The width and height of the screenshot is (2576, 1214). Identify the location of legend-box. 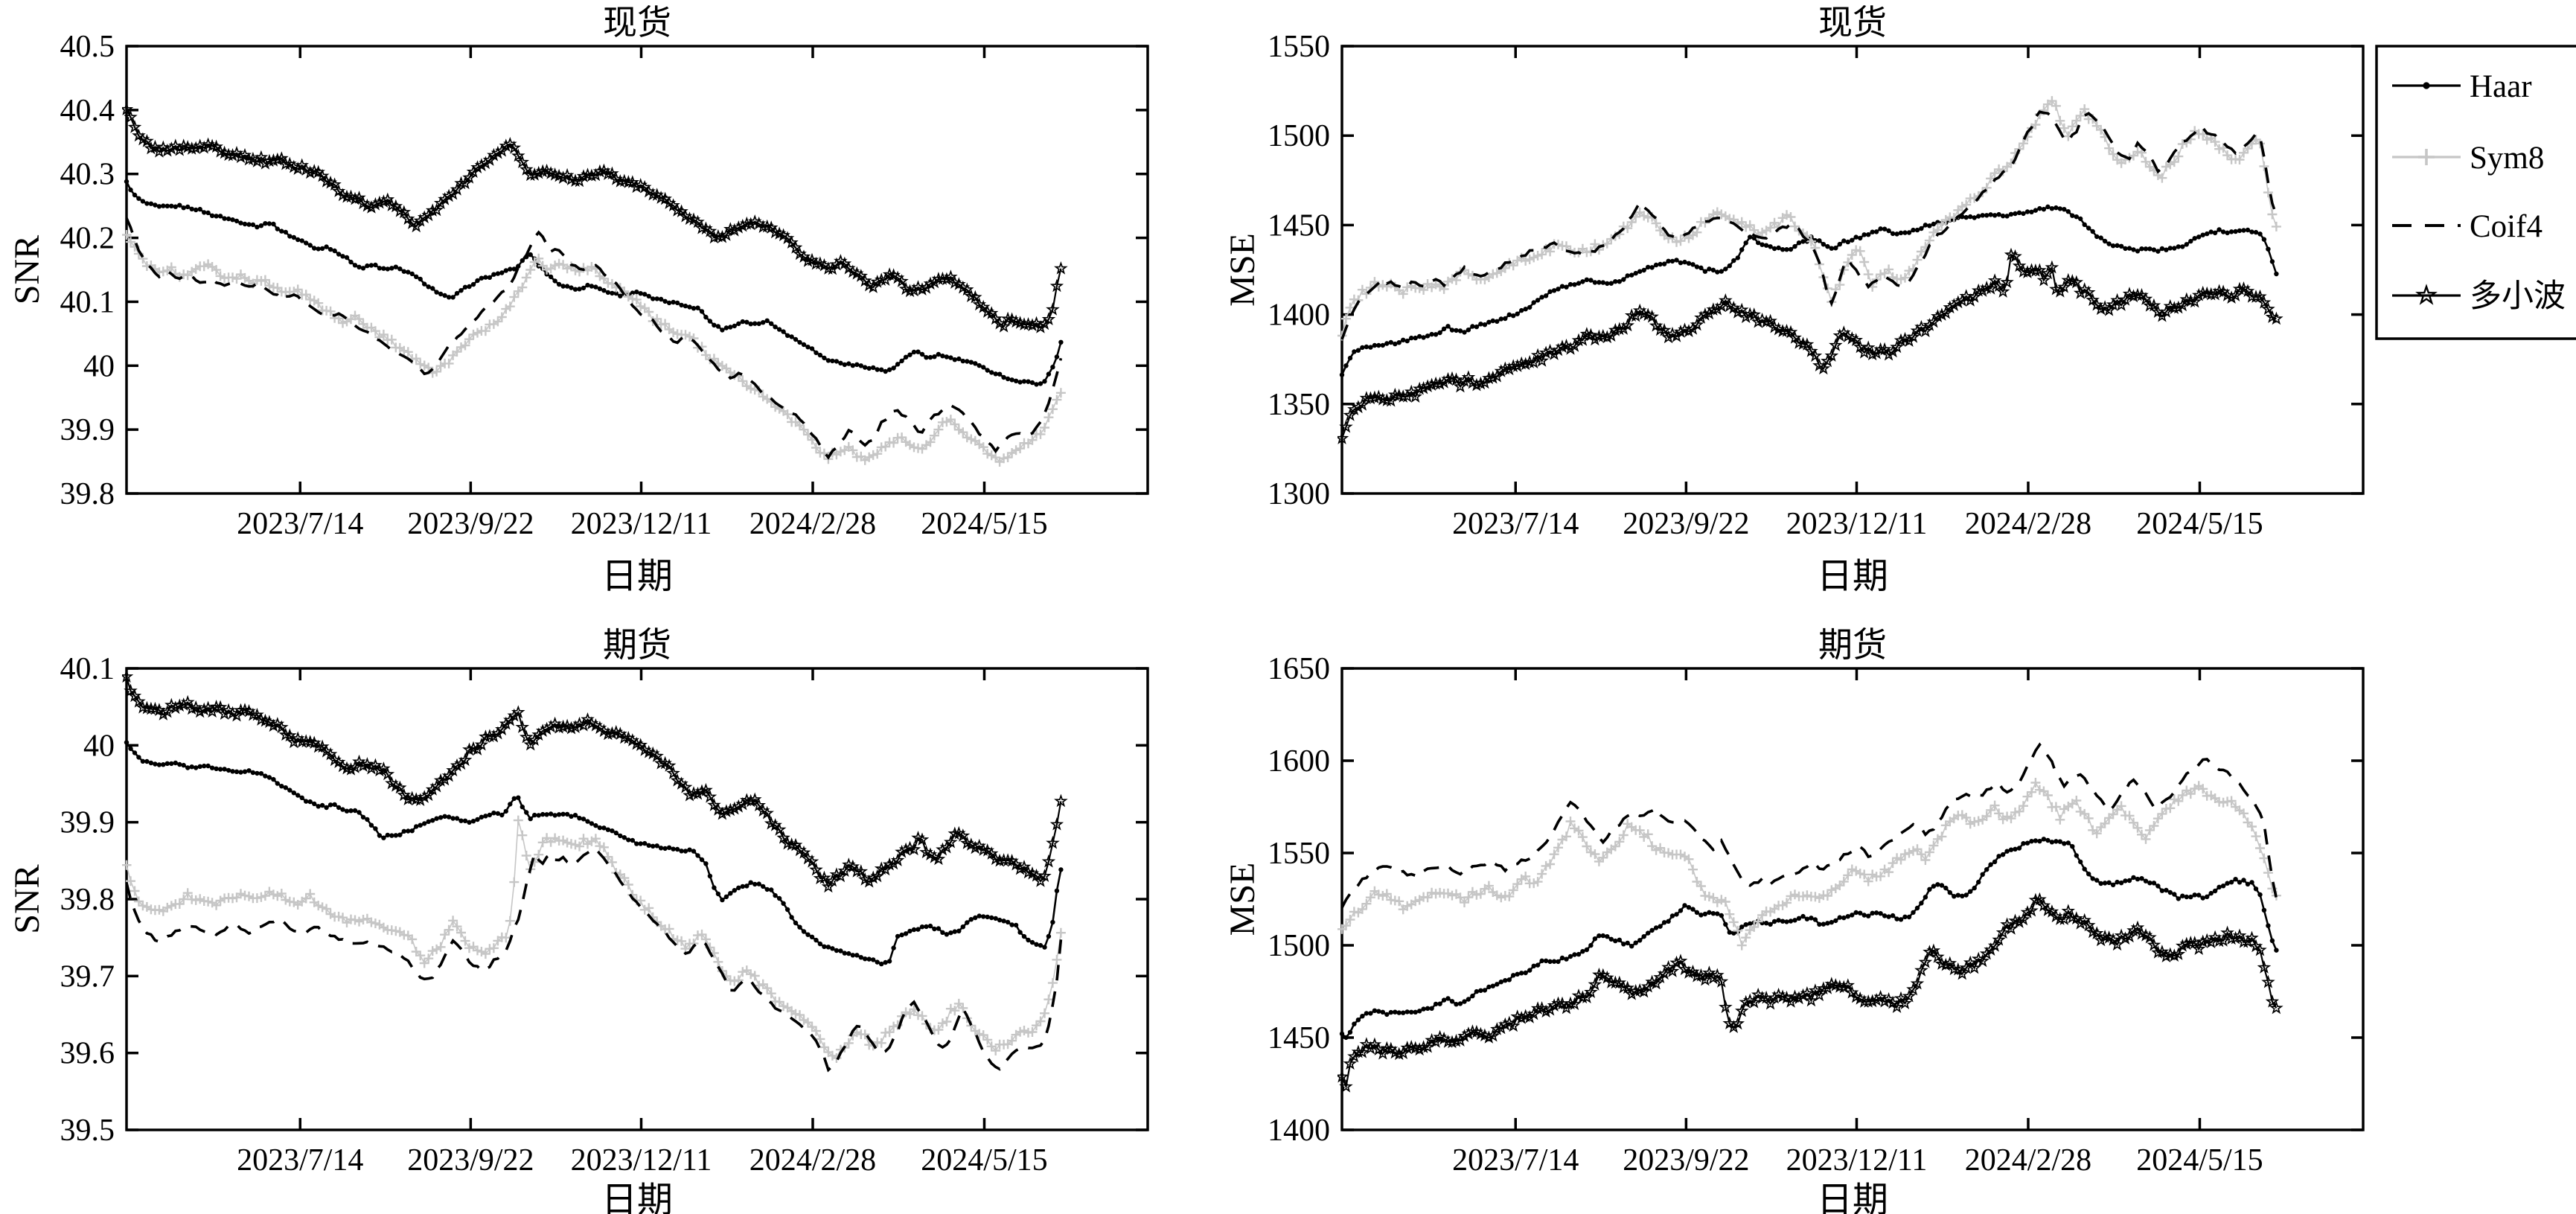
(2475, 192).